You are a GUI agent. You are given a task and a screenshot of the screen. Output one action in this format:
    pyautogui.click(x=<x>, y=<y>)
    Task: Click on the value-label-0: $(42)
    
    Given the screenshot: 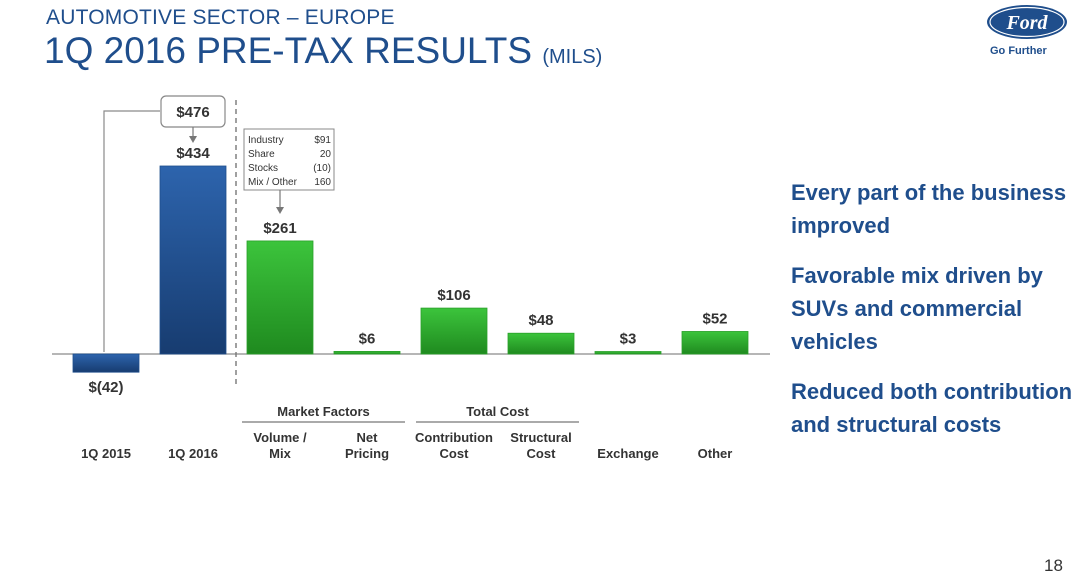 What is the action you would take?
    pyautogui.click(x=105, y=387)
    